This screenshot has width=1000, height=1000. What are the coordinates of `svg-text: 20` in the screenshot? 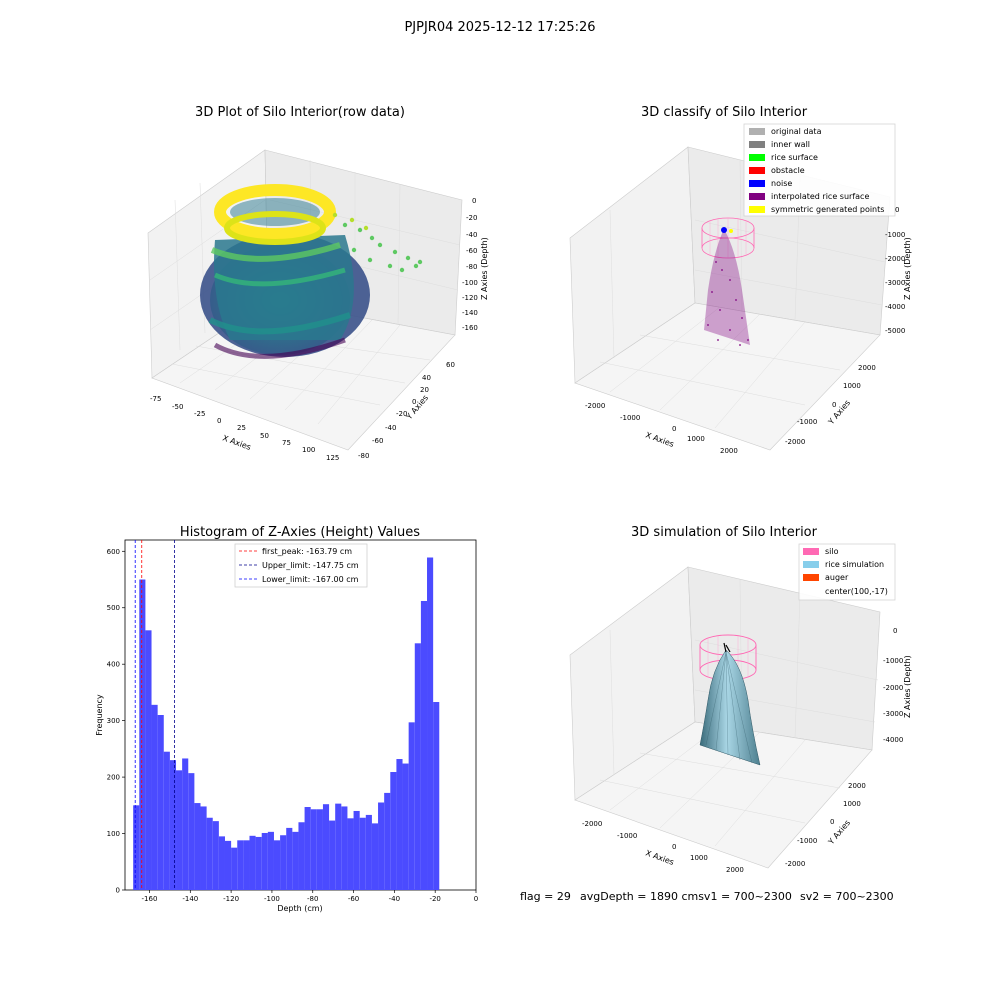 It's located at (424, 390).